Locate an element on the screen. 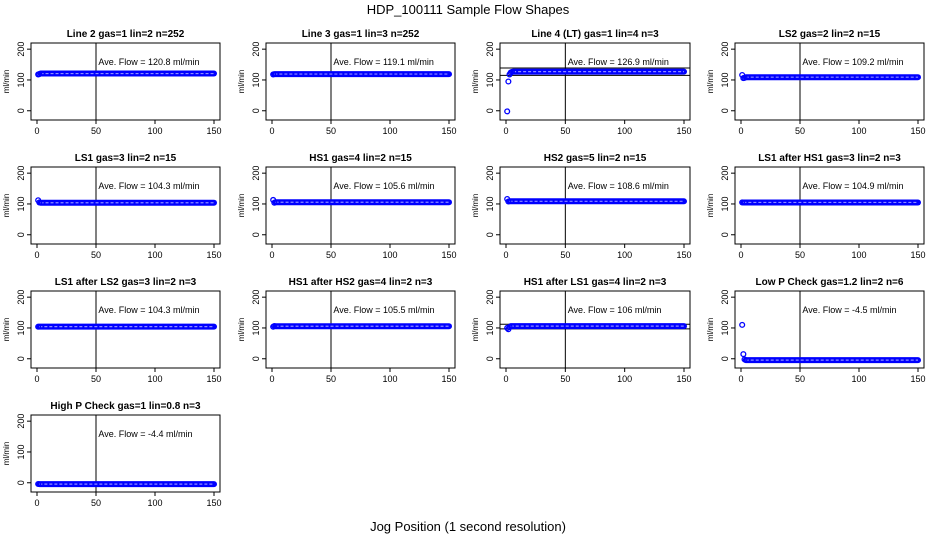 The height and width of the screenshot is (540, 936). panel-title: Line 2 gas=1 lin=2 n=252 is located at coordinates (126, 34).